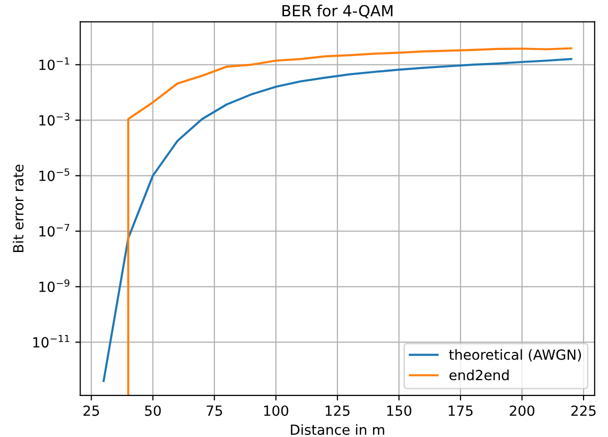 The width and height of the screenshot is (608, 437). I want to click on x-axis-title: Distance in m, so click(337, 429).